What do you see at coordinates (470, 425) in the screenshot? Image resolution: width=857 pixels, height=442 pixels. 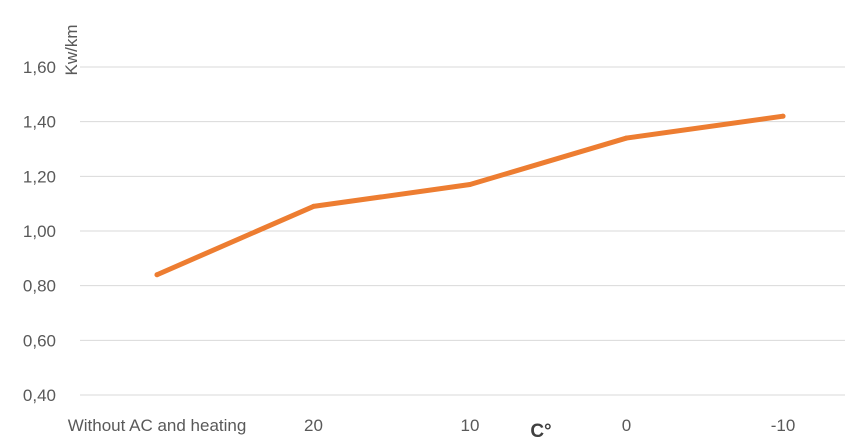 I see `x-tick-label: 10` at bounding box center [470, 425].